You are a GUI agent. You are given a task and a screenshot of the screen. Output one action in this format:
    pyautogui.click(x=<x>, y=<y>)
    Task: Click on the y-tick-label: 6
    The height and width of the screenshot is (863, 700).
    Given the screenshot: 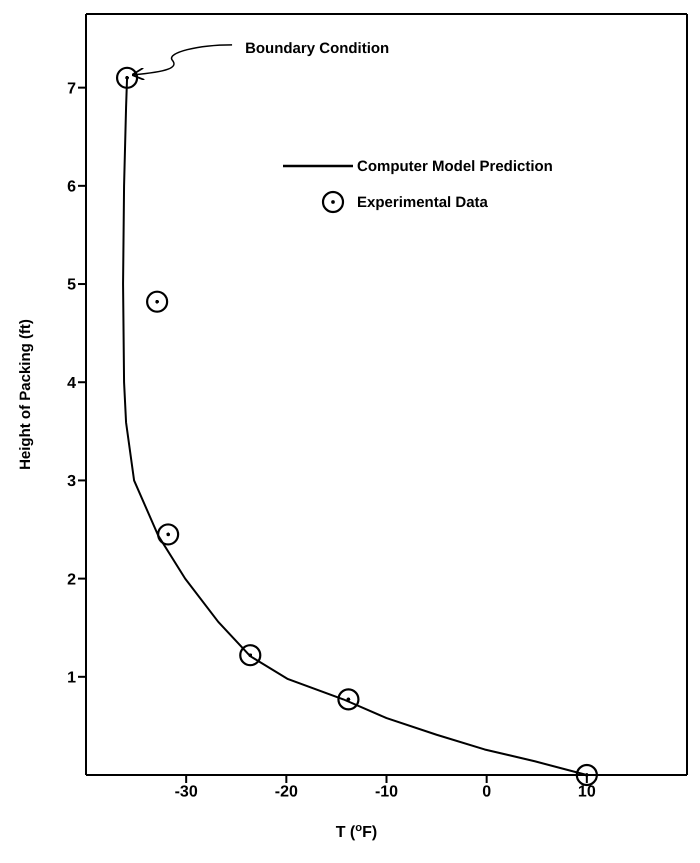 What is the action you would take?
    pyautogui.click(x=71, y=187)
    